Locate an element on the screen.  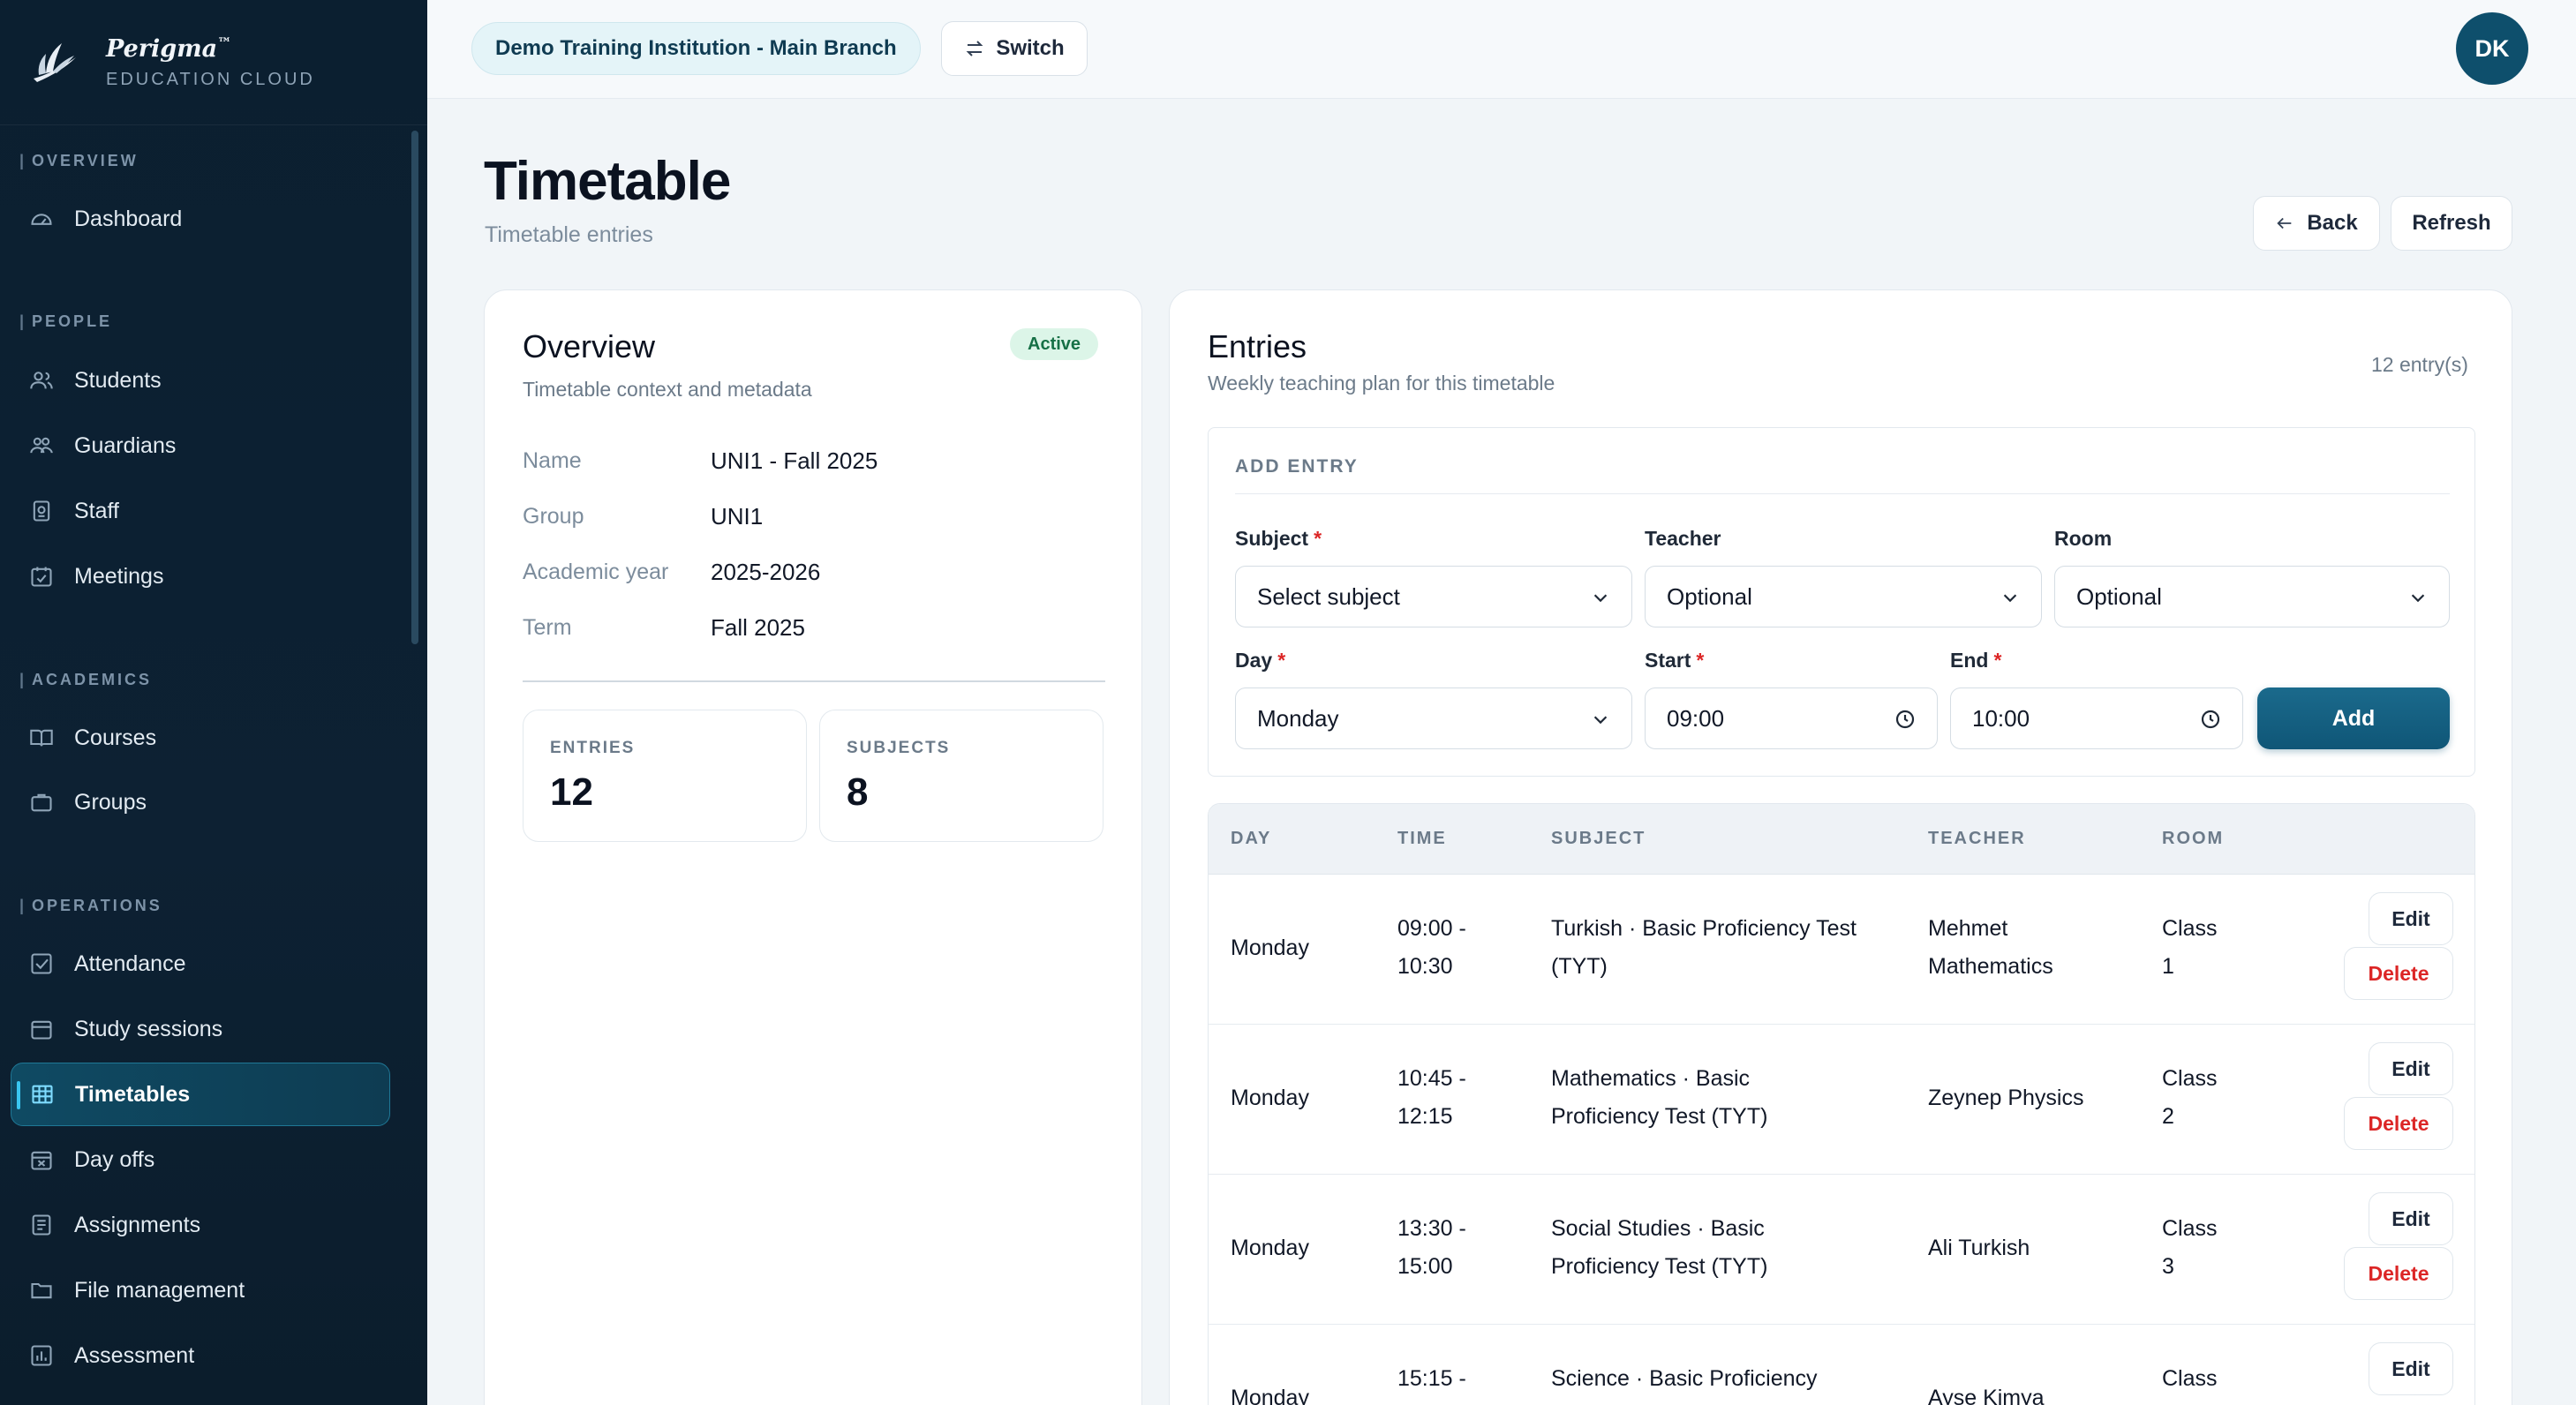
sidebar-item-assignments: Assignments is located at coordinates (201, 1225).